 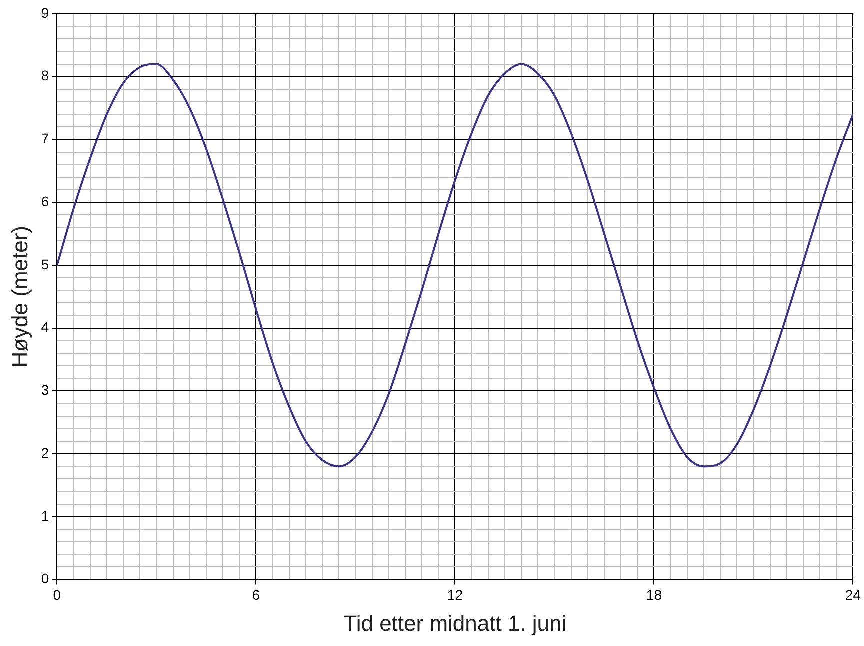 What do you see at coordinates (455, 623) in the screenshot?
I see `x-axis-title: Tid etter midnatt 1. juni` at bounding box center [455, 623].